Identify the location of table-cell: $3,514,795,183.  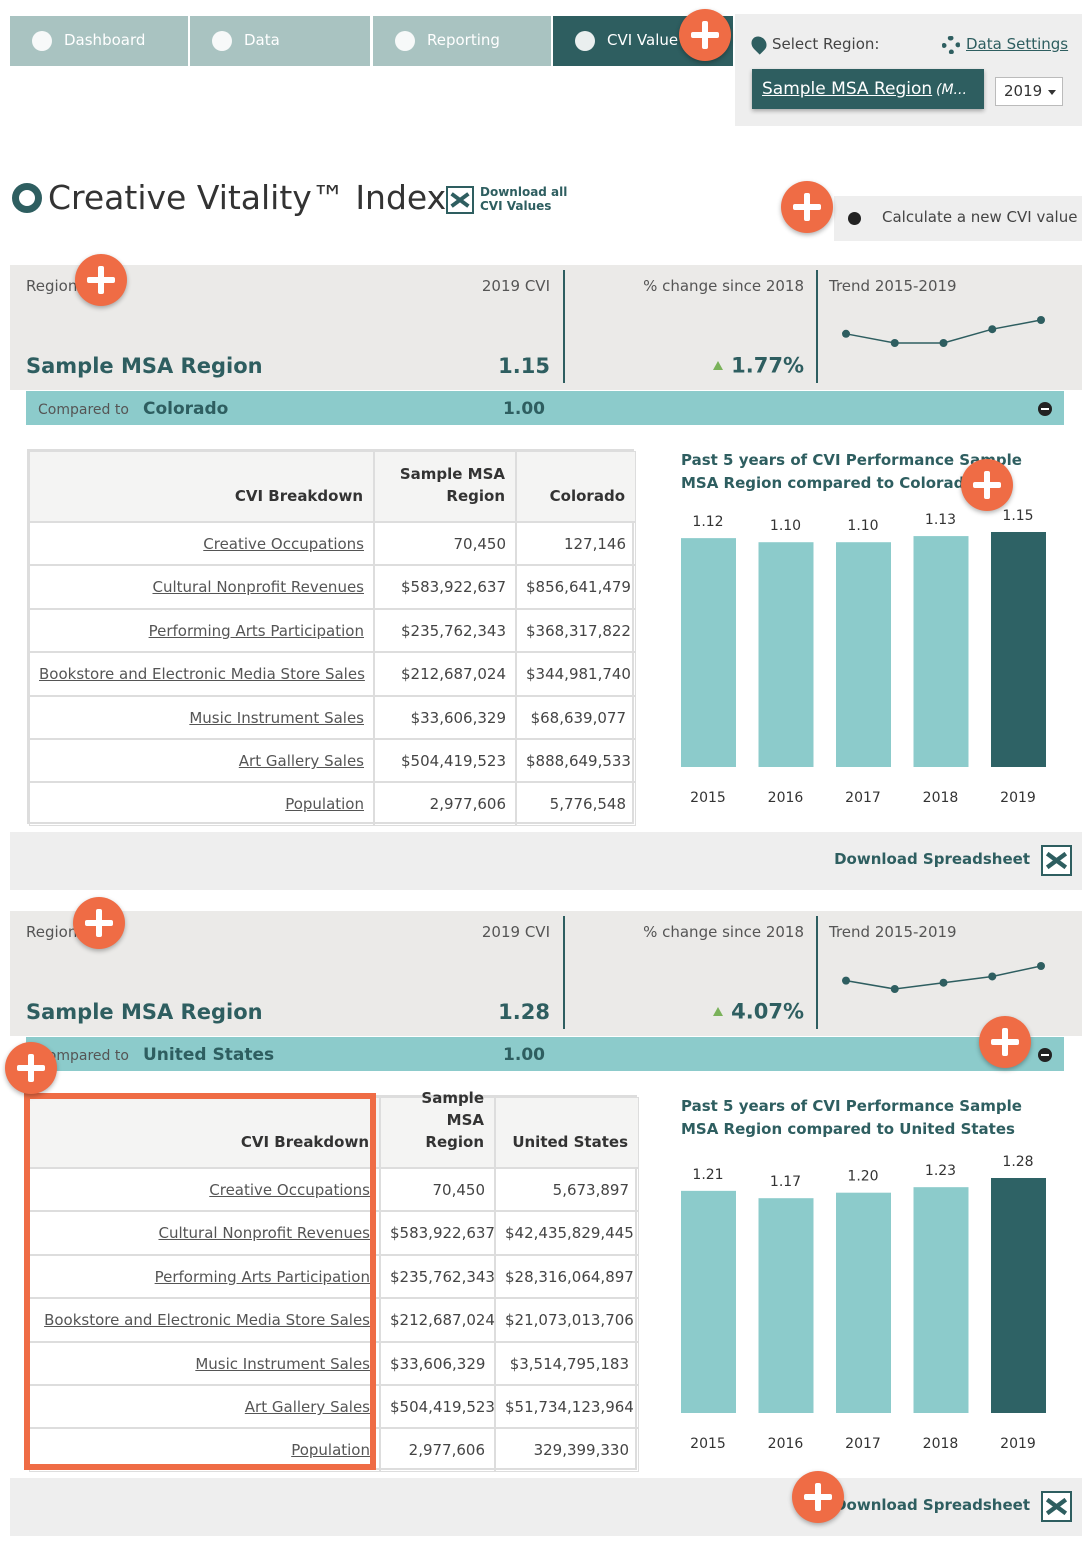
(567, 1363).